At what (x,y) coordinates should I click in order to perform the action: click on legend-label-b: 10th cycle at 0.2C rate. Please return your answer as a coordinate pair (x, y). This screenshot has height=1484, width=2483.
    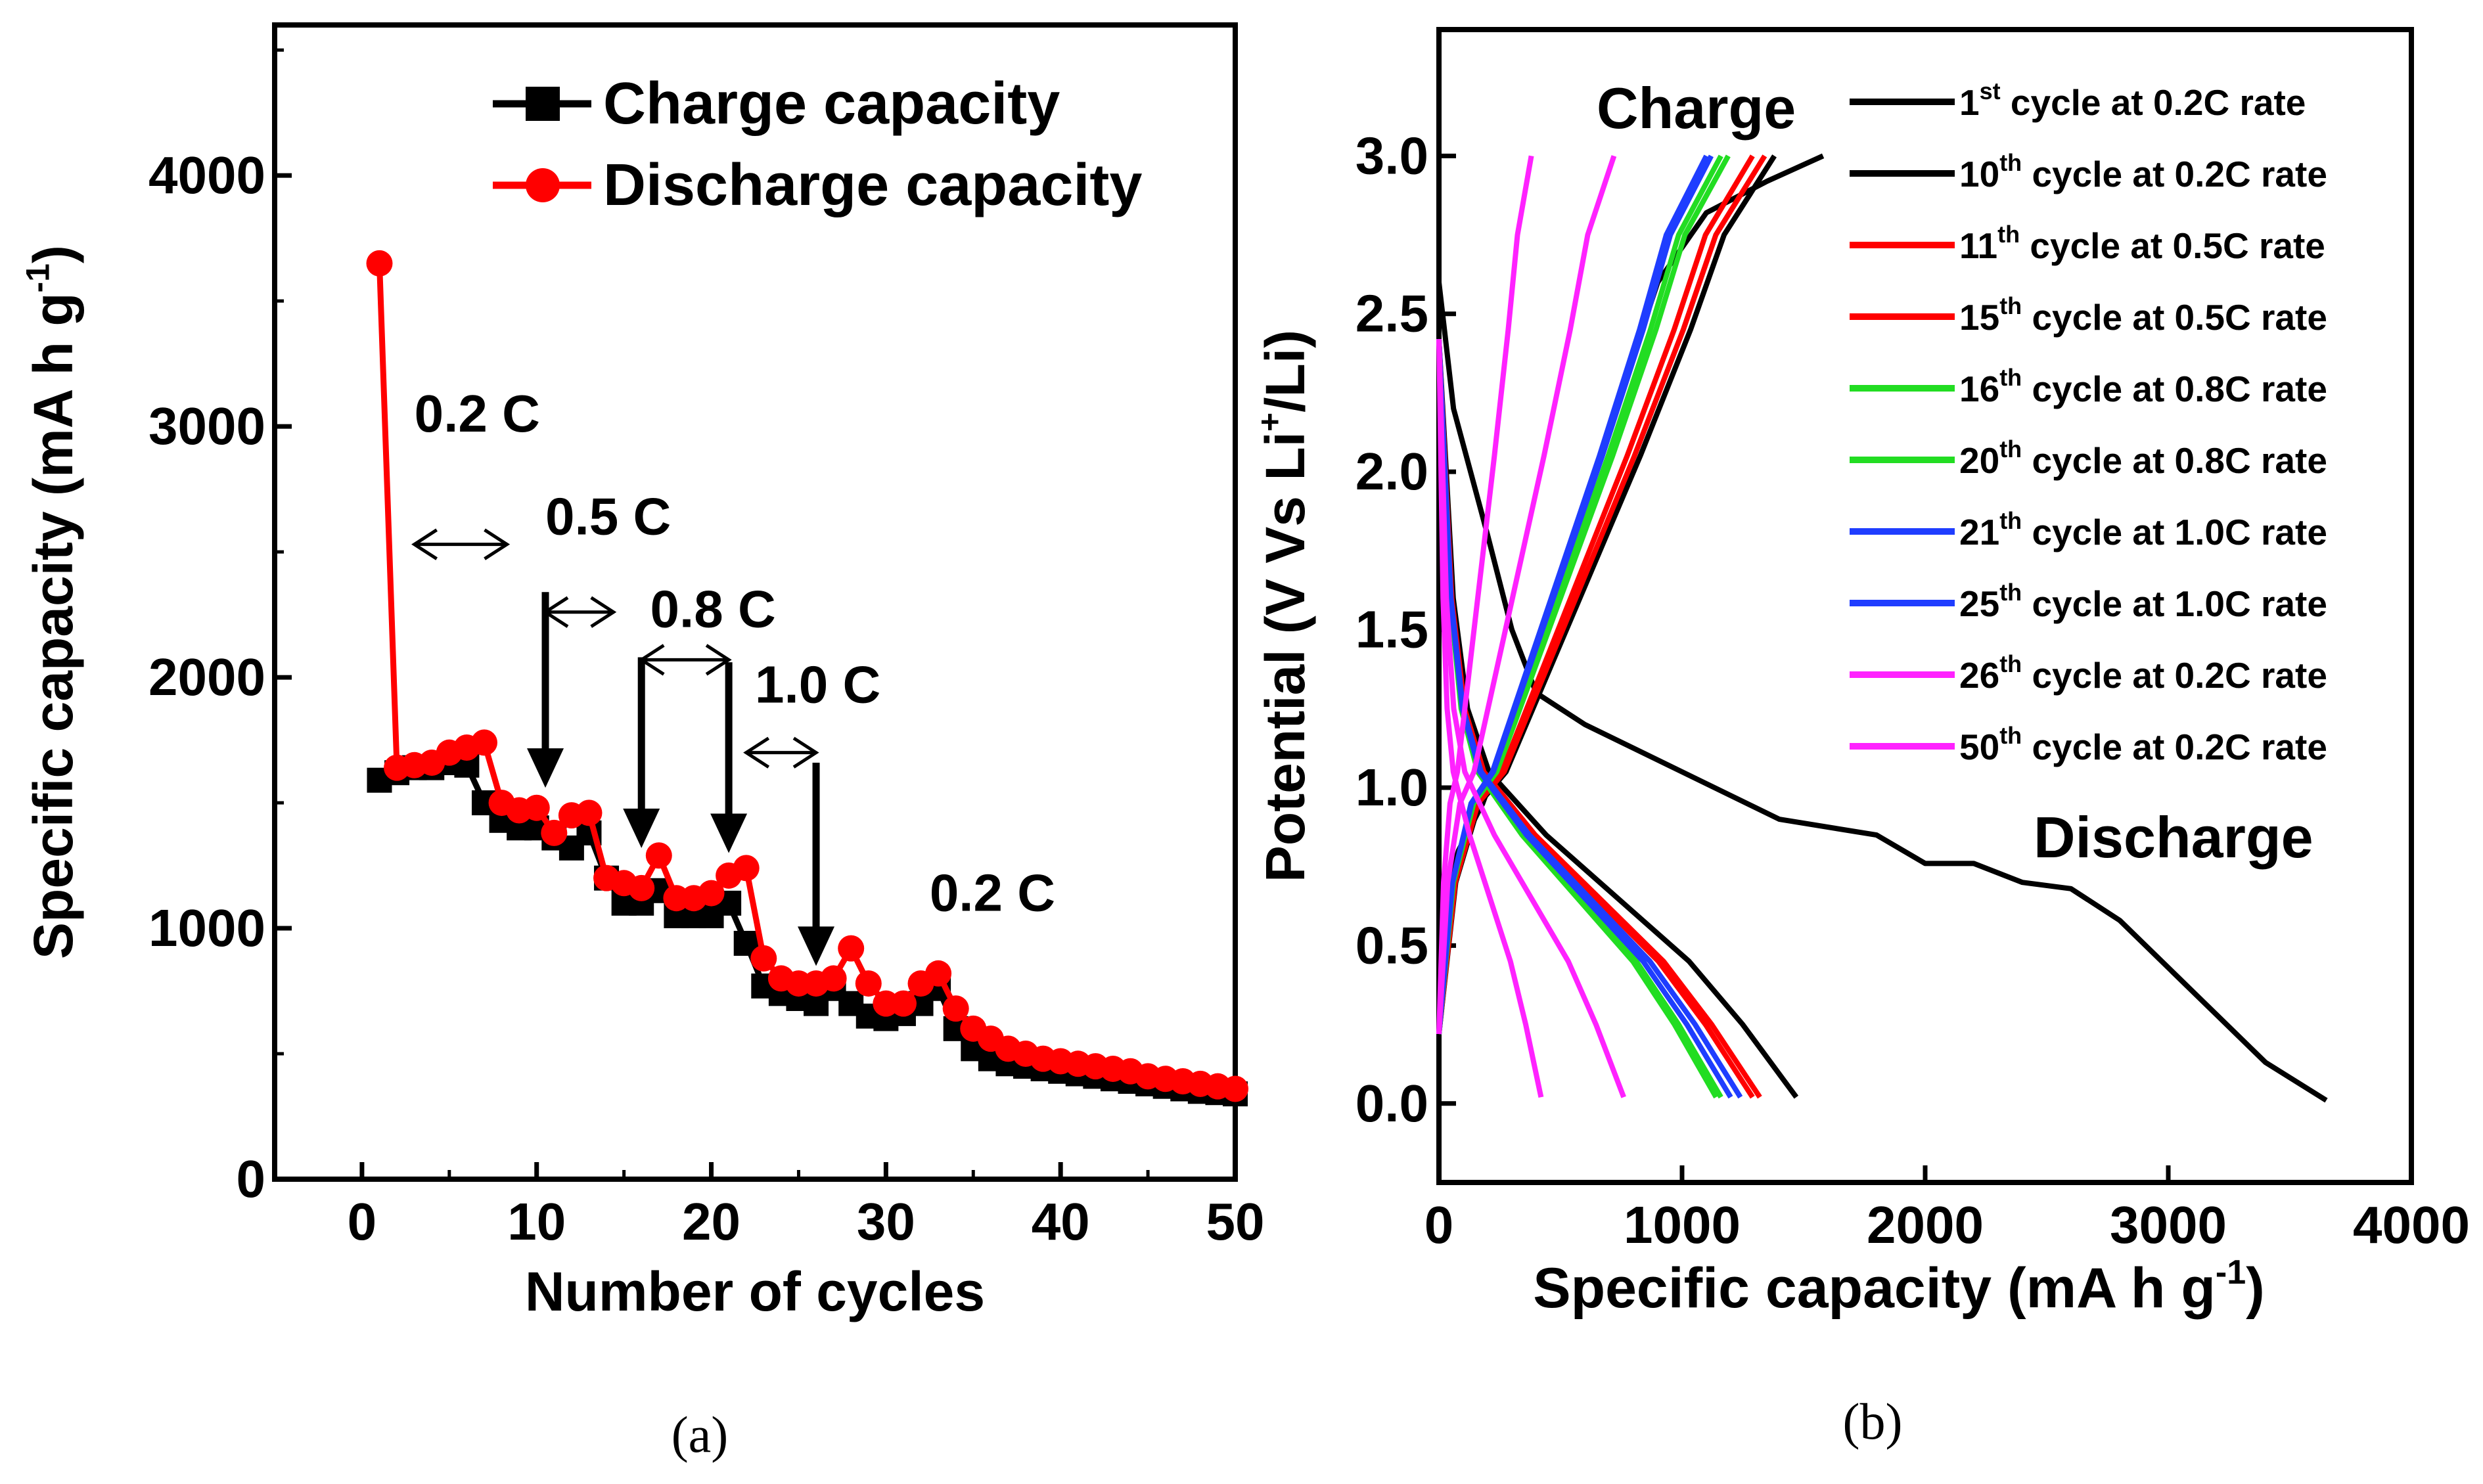
    Looking at the image, I should click on (2143, 171).